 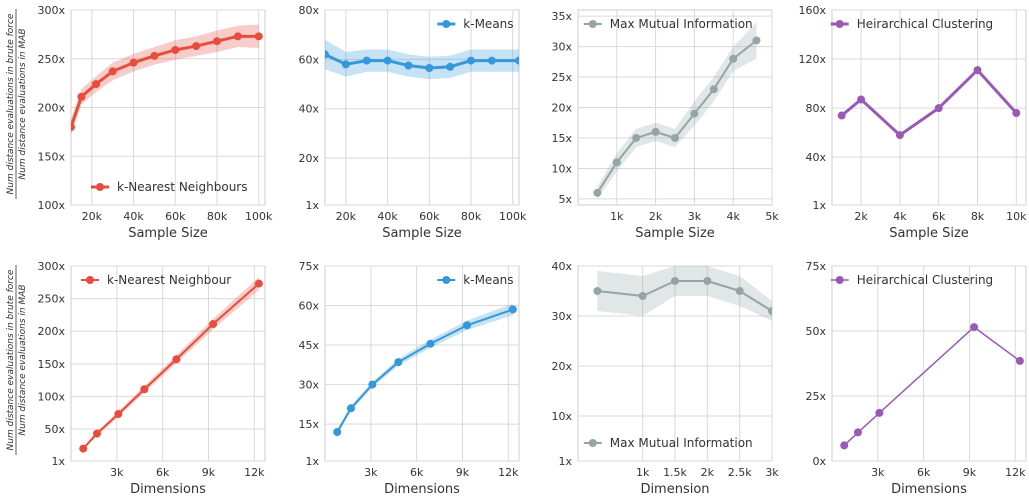 I want to click on legend: k-Means, so click(x=475, y=280).